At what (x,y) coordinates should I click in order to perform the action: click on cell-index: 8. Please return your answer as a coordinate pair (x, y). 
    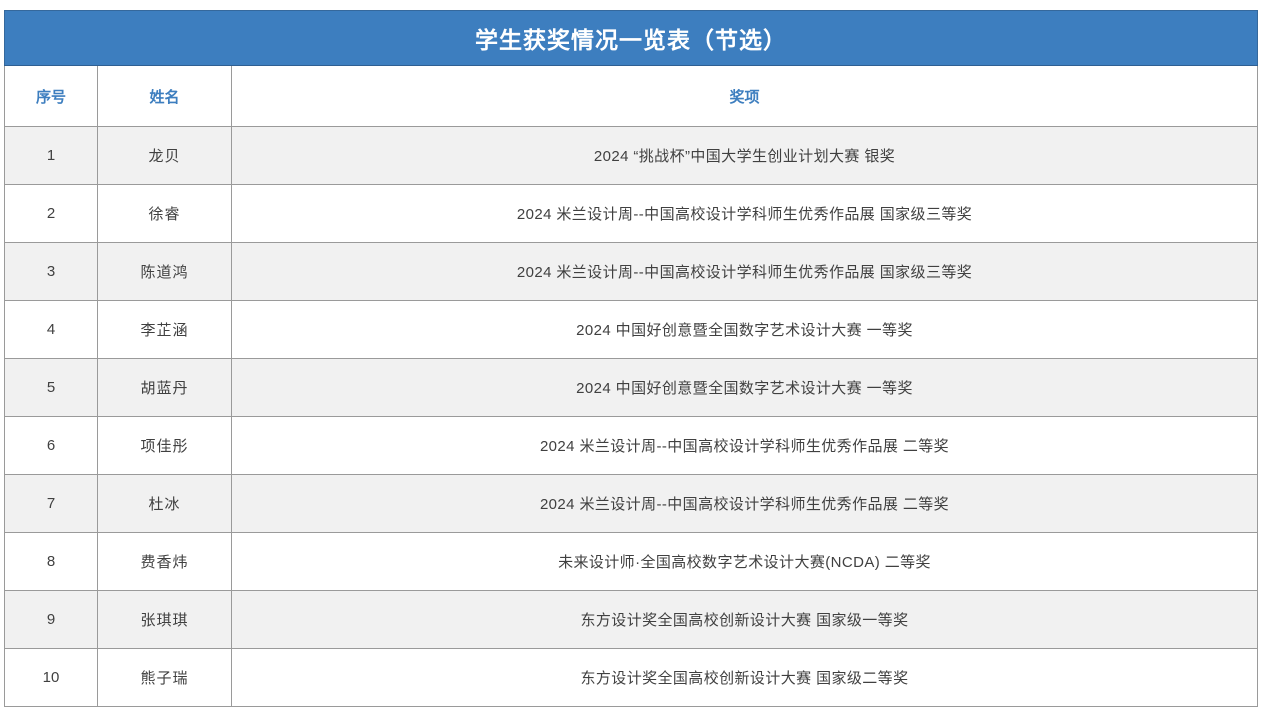
    Looking at the image, I should click on (51, 561).